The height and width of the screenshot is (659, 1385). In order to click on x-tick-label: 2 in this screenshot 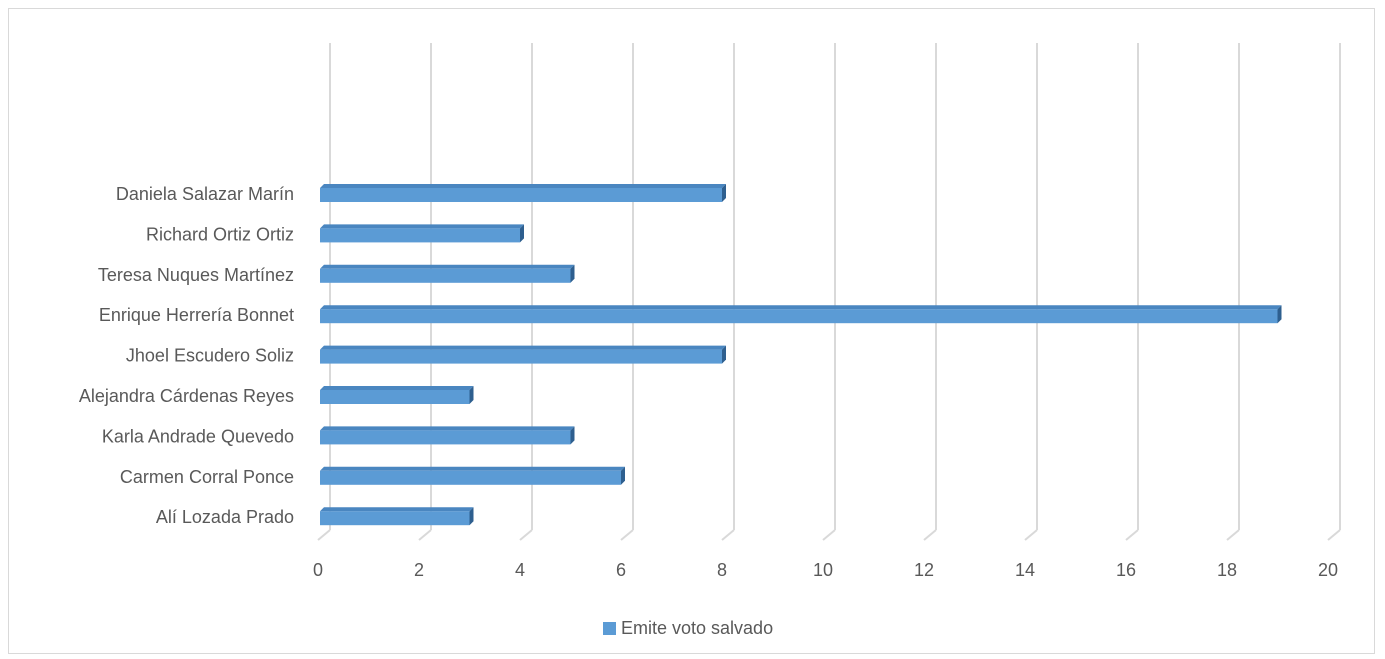, I will do `click(419, 570)`.